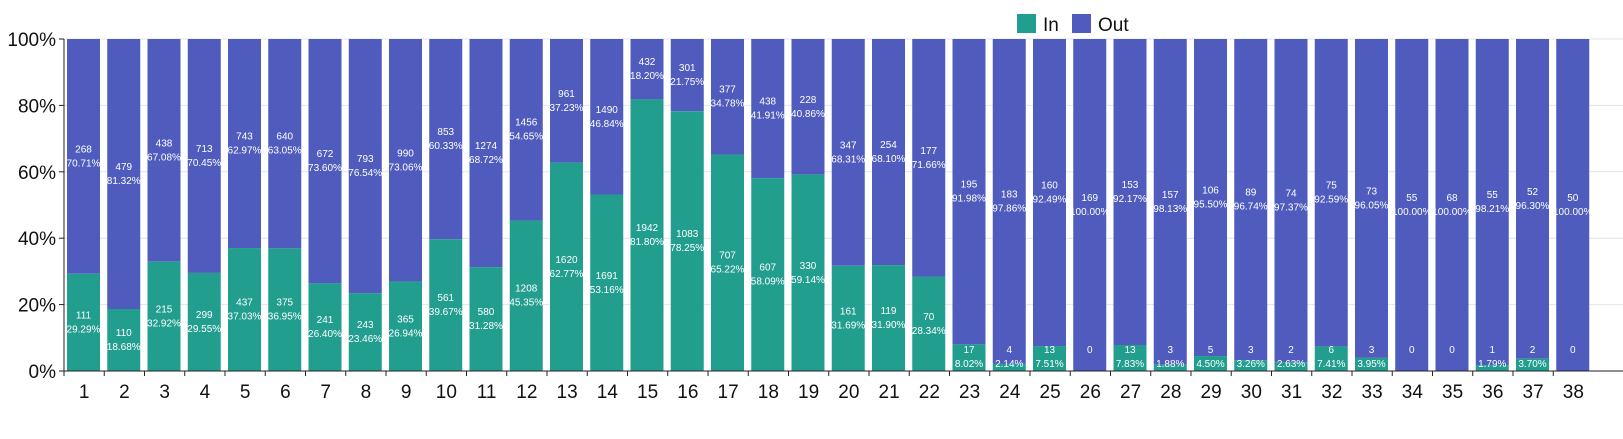 The width and height of the screenshot is (1623, 439). Describe the element at coordinates (446, 312) in the screenshot. I see `in-percent-label: 39.67%` at that location.